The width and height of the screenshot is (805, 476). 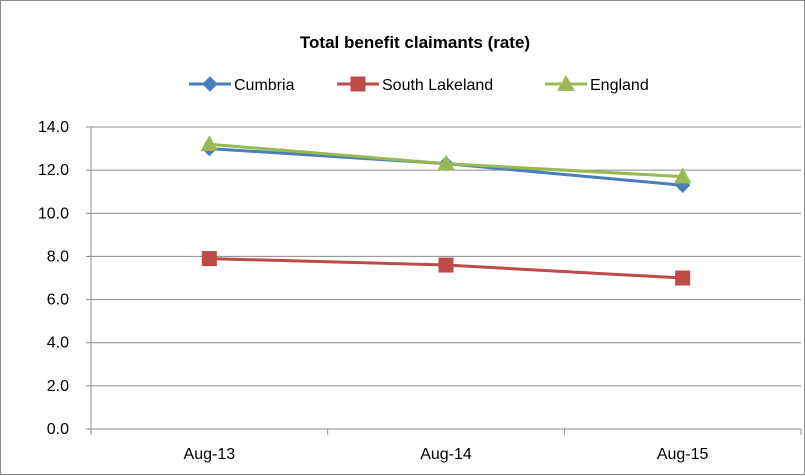 I want to click on legend-marker-south-lakeland, so click(x=358, y=84).